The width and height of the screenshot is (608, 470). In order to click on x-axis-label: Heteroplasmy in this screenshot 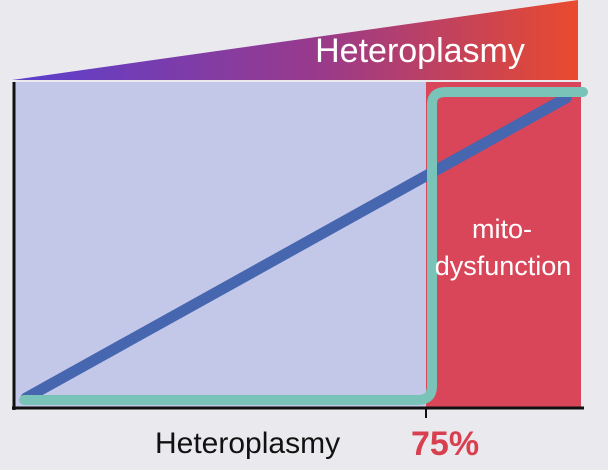, I will do `click(247, 443)`.